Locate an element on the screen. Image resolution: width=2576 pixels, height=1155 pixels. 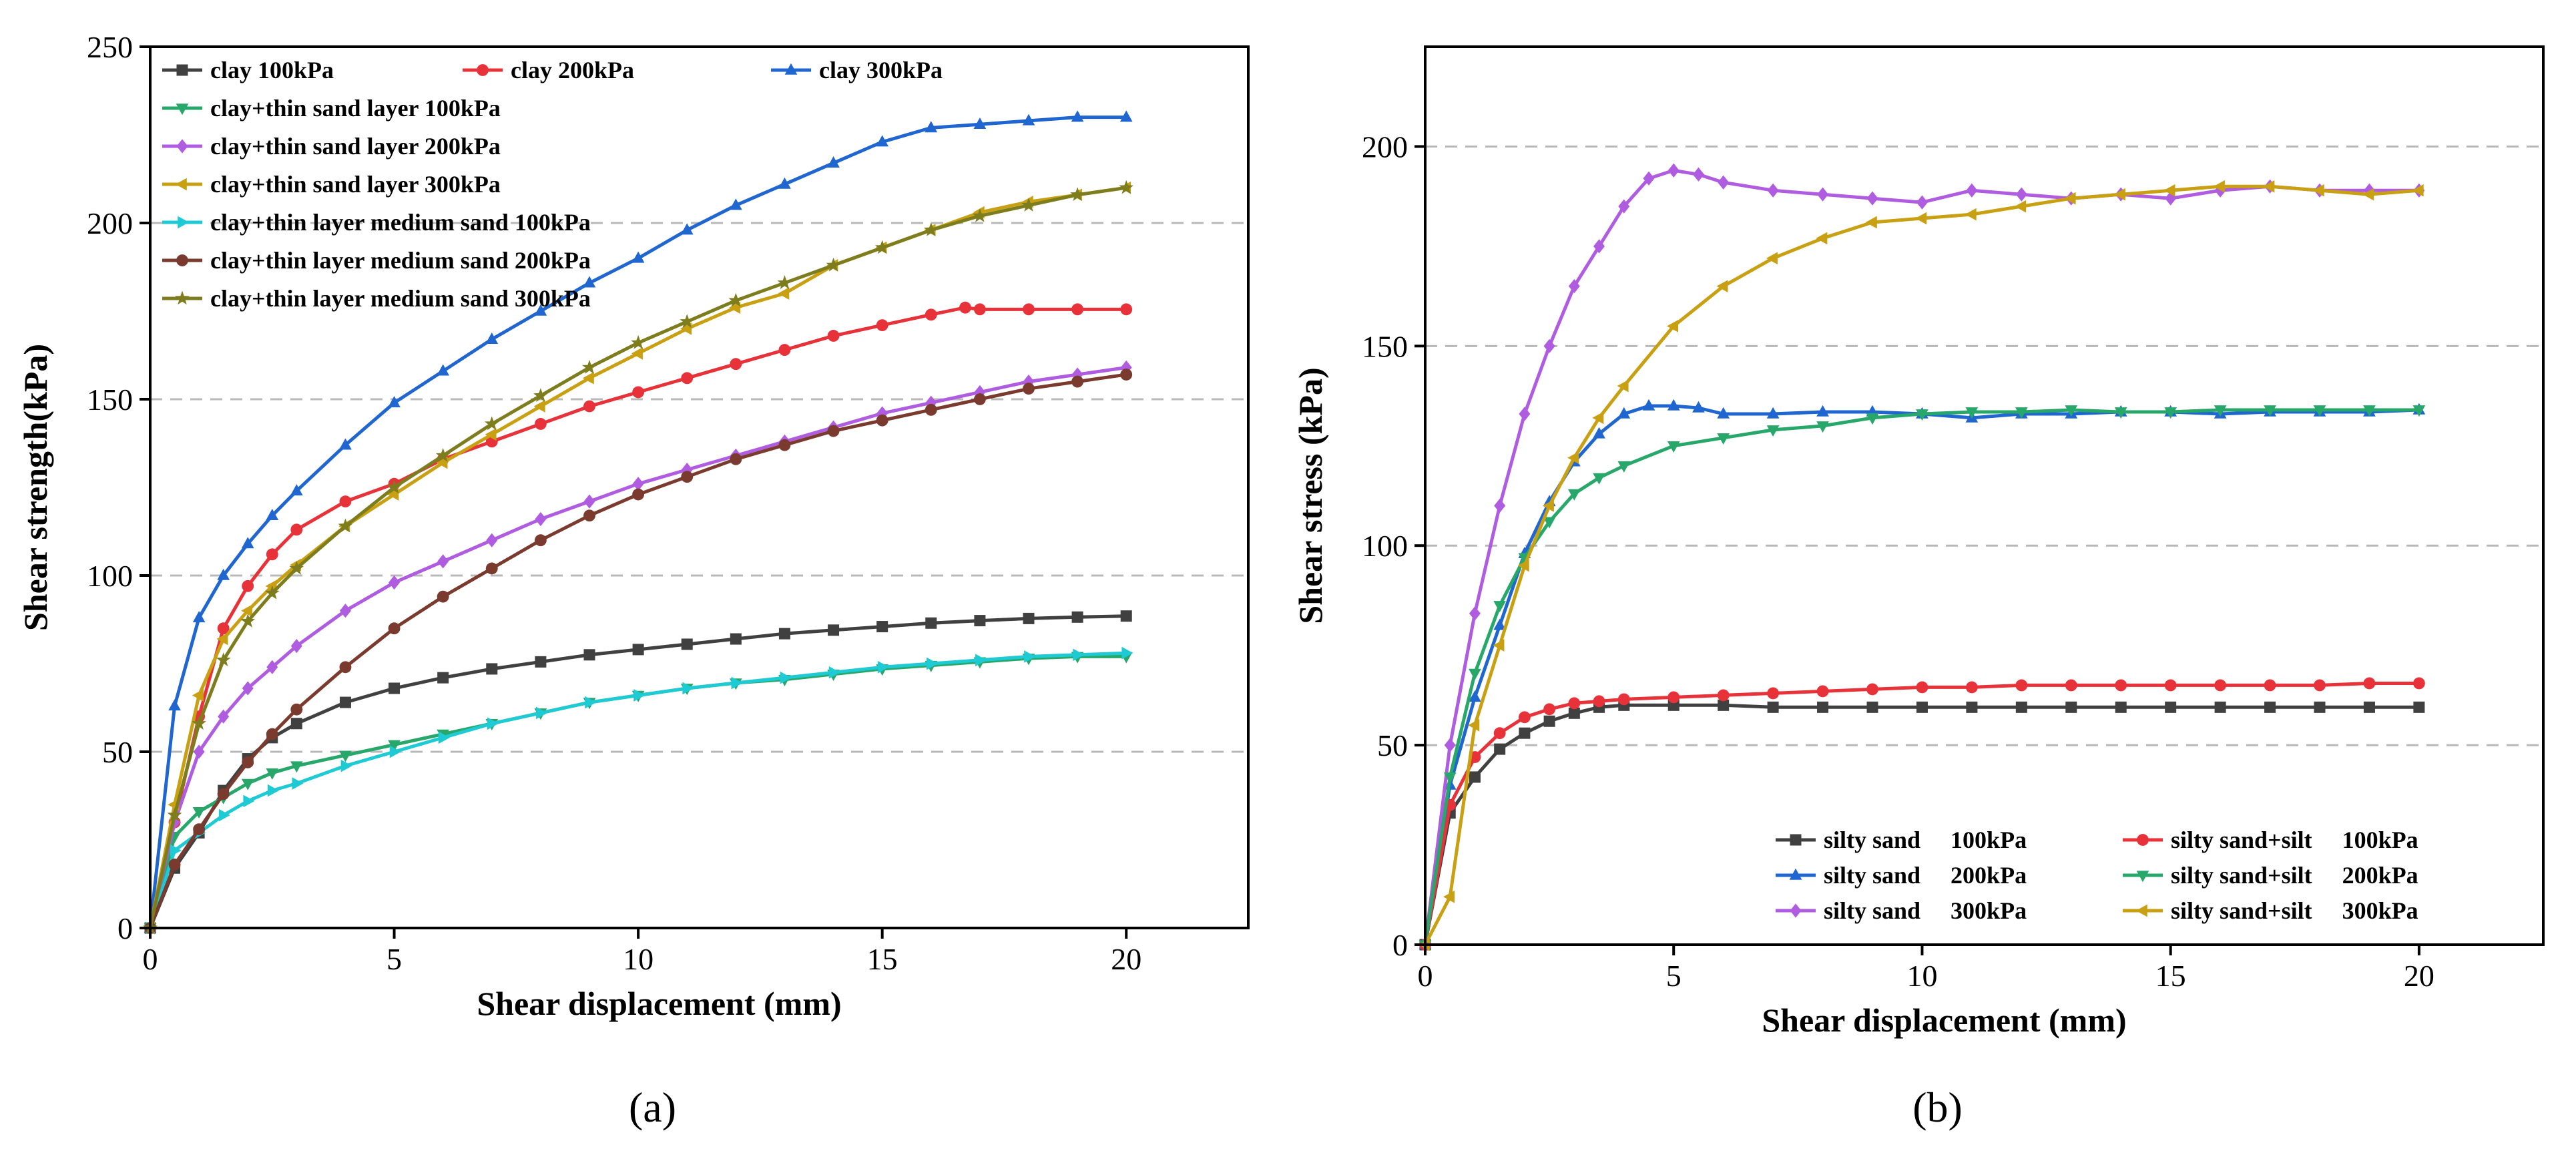
legend-item: clay+thin sand layer 200kPa is located at coordinates (331, 146).